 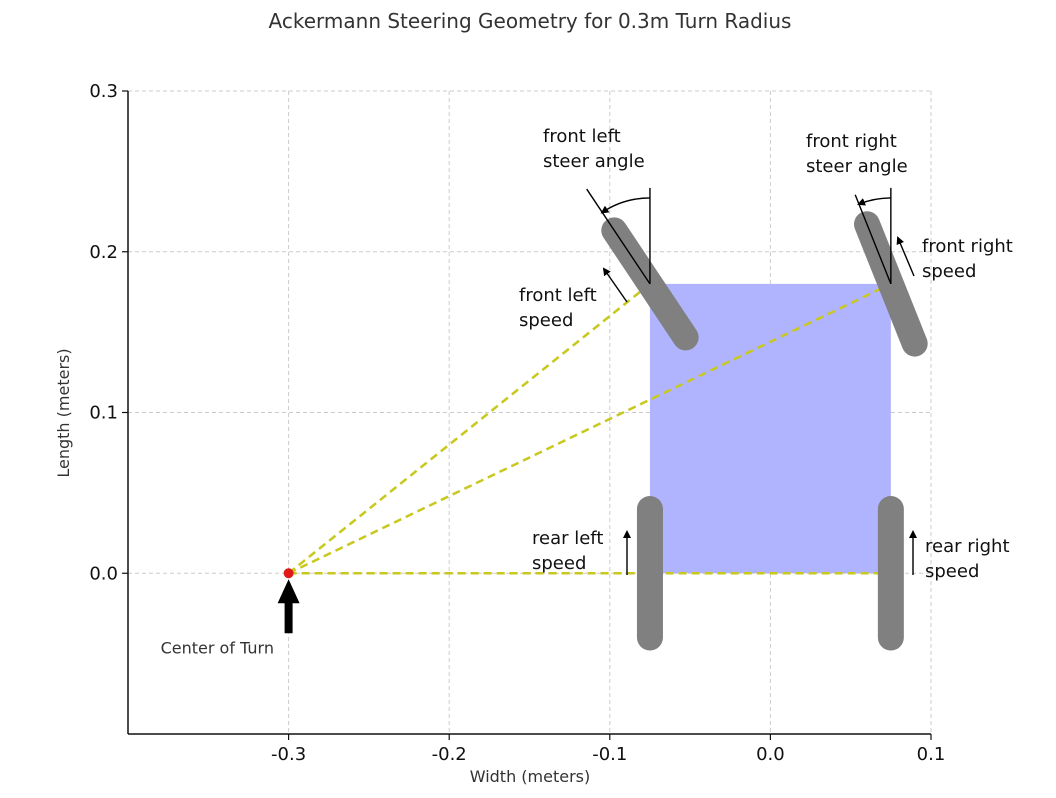 I want to click on front-right-speed-arrow, so click(x=905, y=256).